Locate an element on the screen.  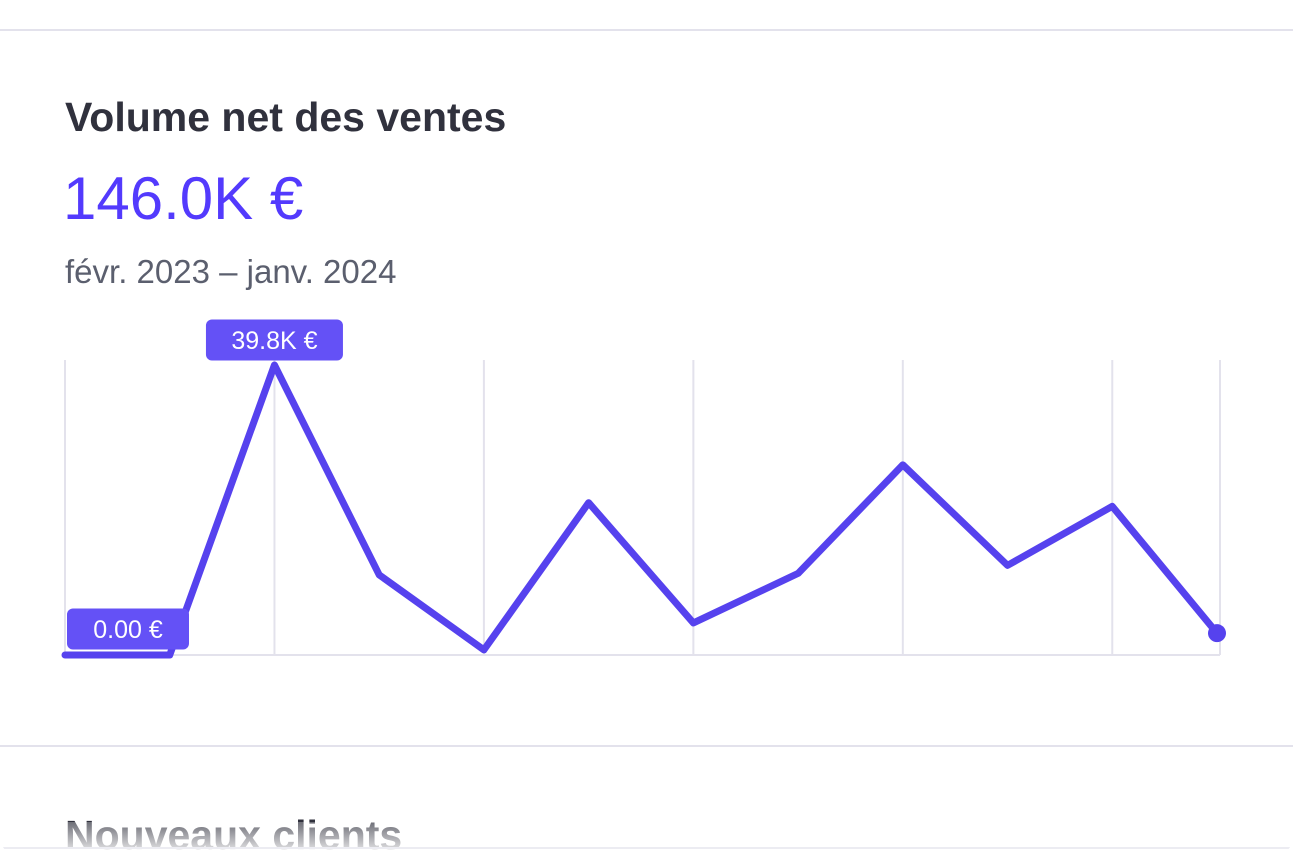
top-divider is located at coordinates (646, 30).